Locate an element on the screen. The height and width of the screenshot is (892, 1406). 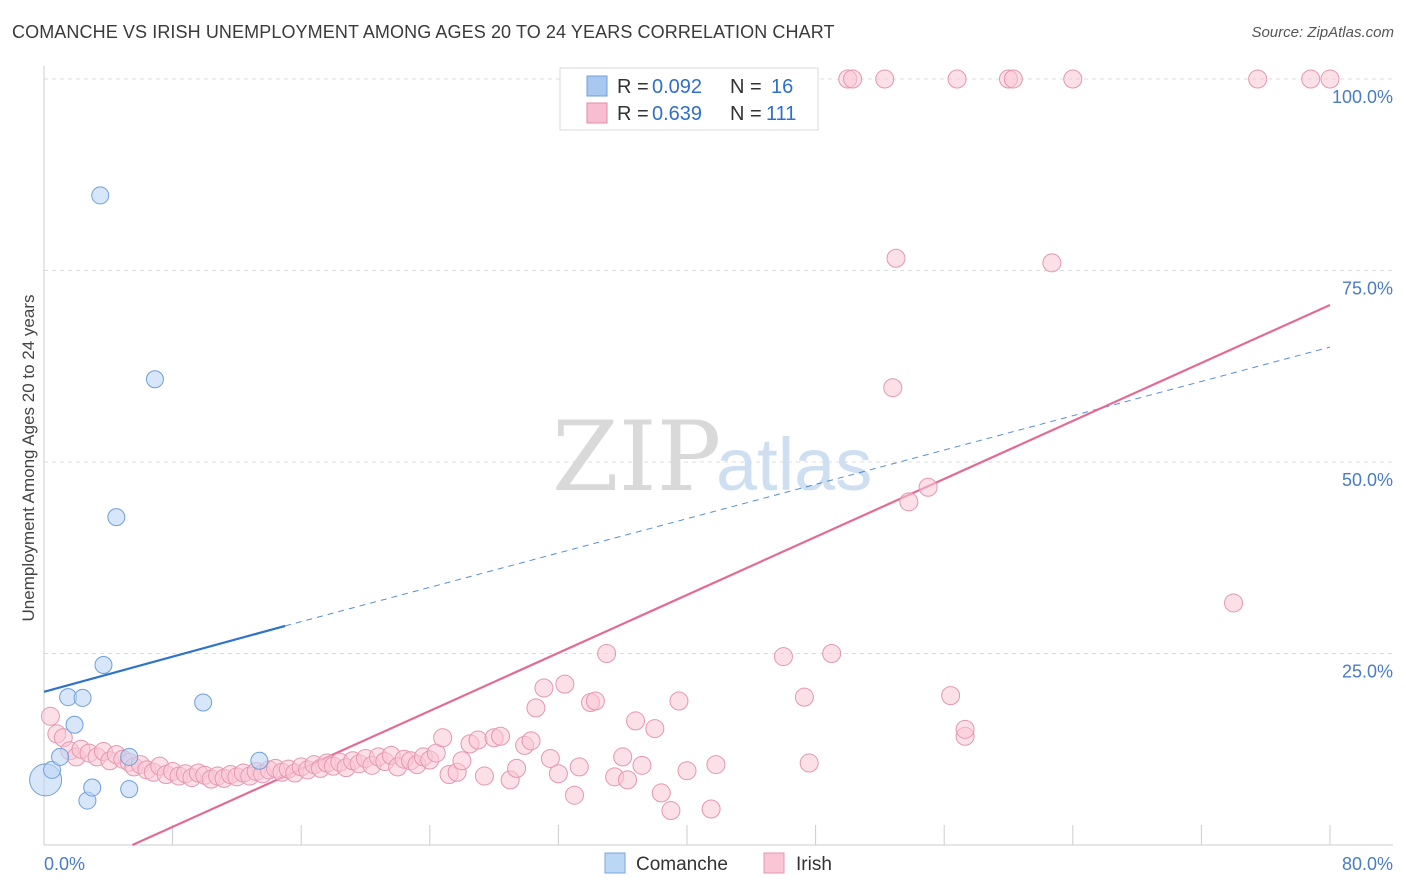
watermark: ZIP atlas is located at coordinates (712, 457).